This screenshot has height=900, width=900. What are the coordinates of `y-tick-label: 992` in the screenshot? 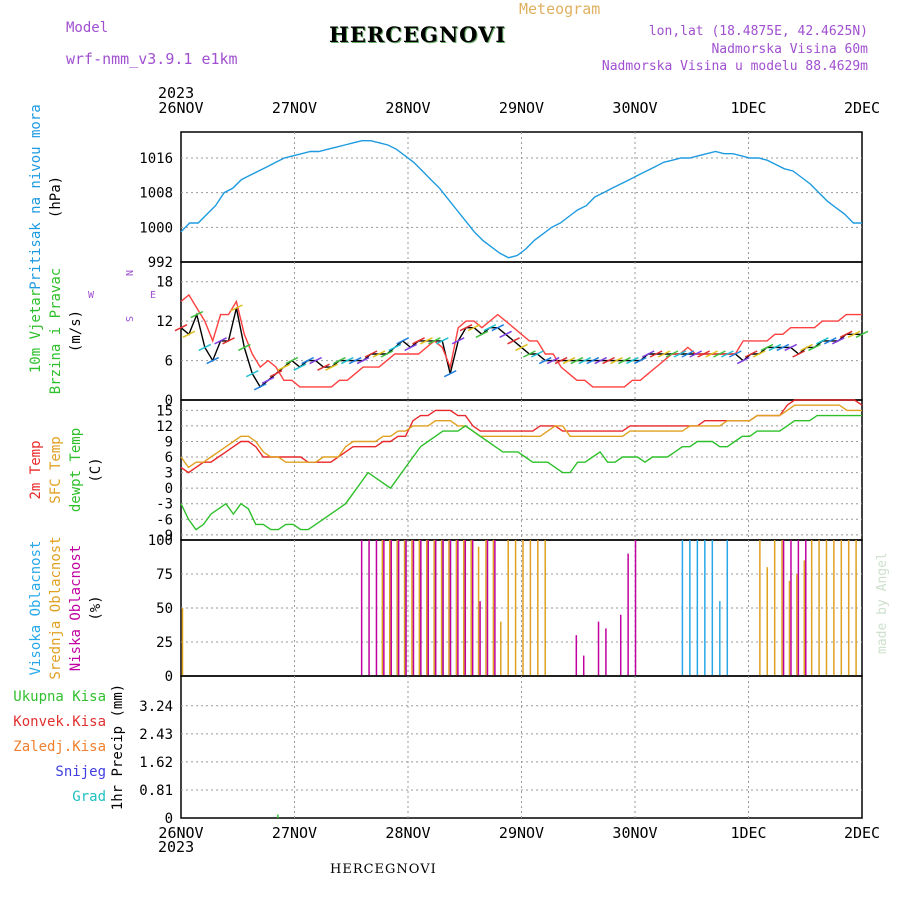 It's located at (160, 263).